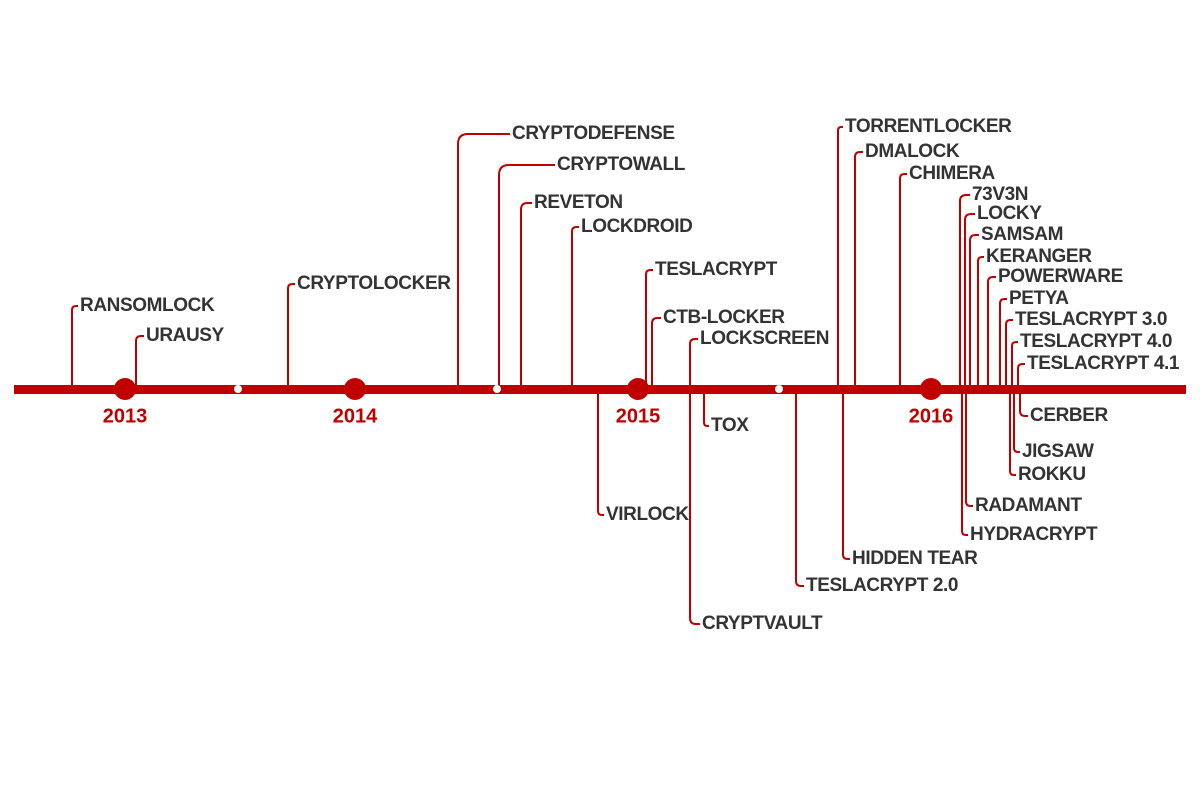 This screenshot has height=800, width=1200. Describe the element at coordinates (1034, 534) in the screenshot. I see `event-label: HYDRACRYPT` at that location.